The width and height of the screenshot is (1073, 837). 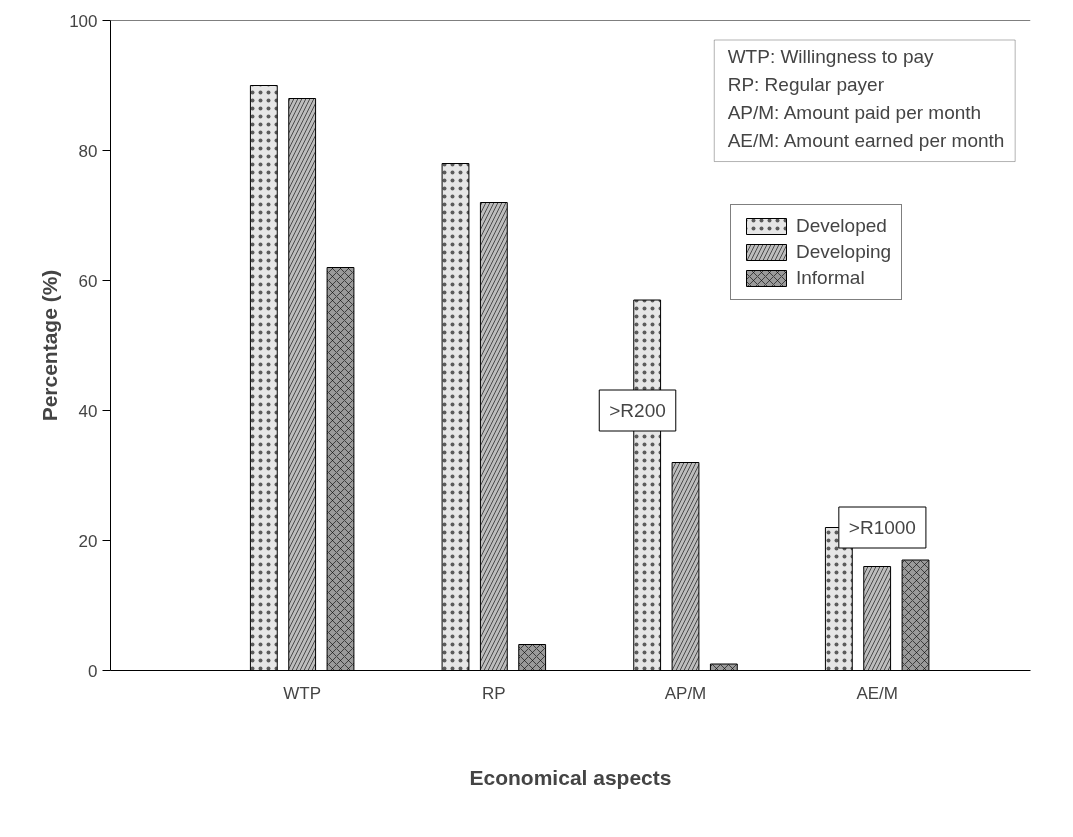 I want to click on annotation: AE/M: Amount earned per month, so click(x=866, y=140).